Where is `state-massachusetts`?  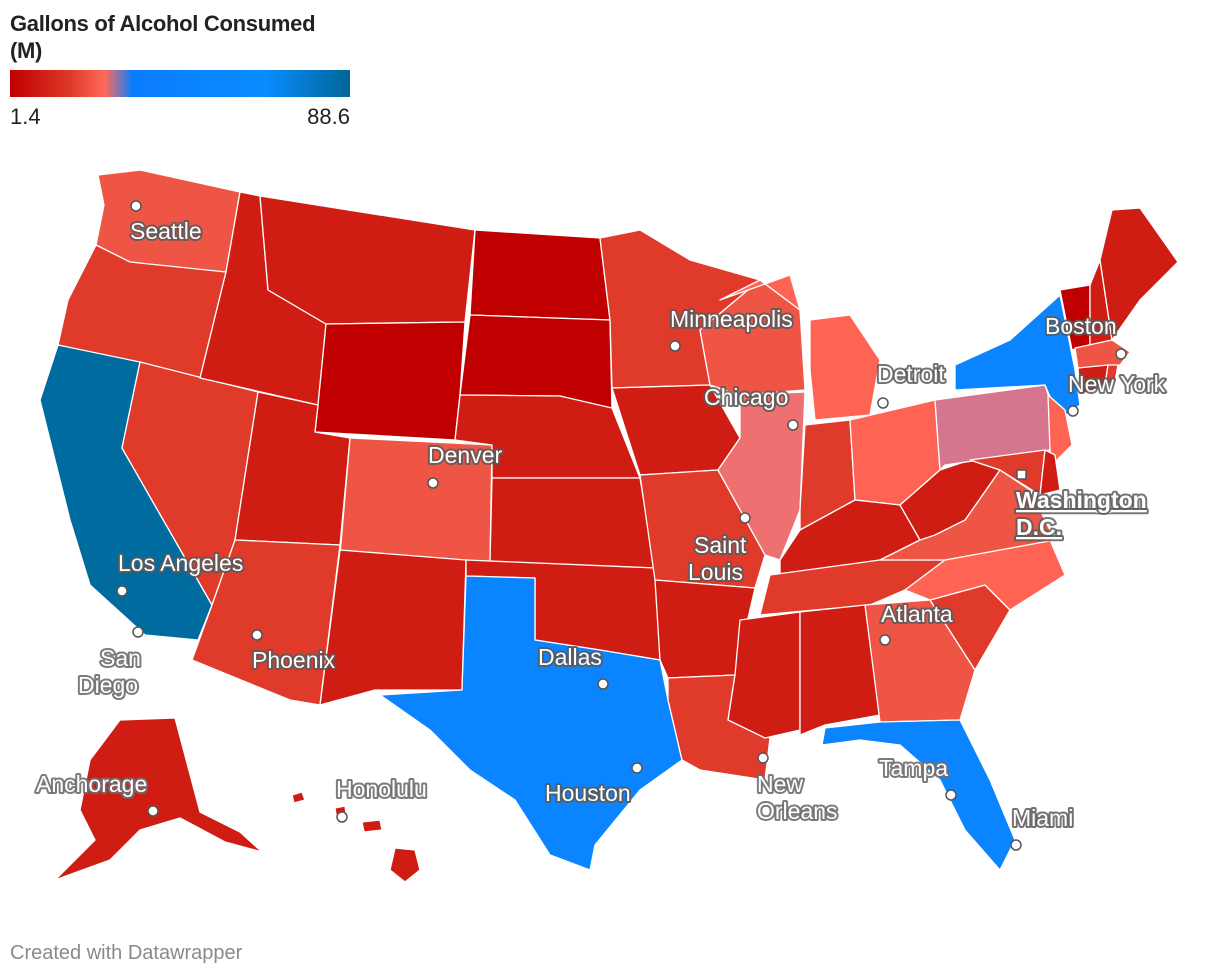 state-massachusetts is located at coordinates (1102, 354).